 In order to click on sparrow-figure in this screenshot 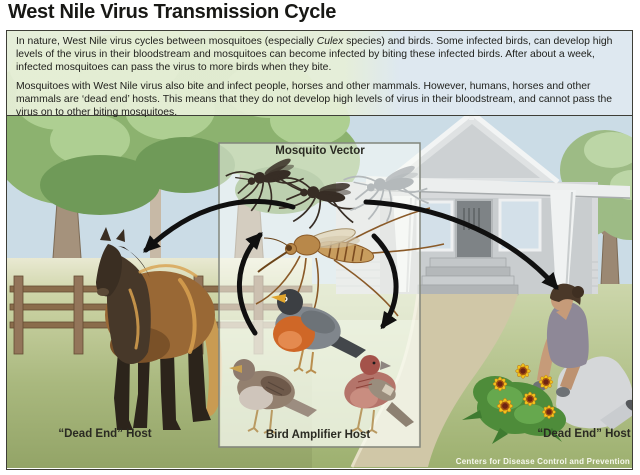, I will do `click(273, 396)`.